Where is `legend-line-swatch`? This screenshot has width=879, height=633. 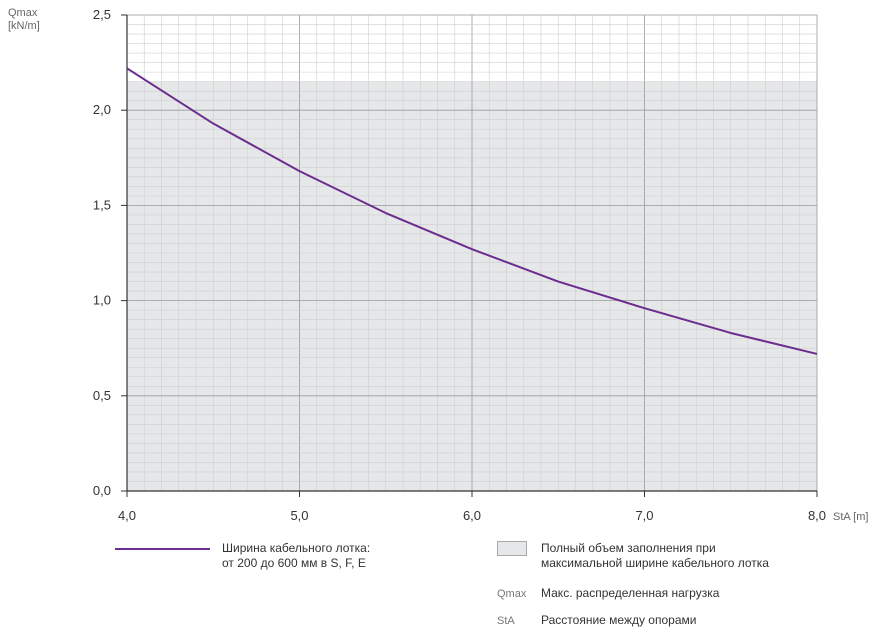
legend-line-swatch is located at coordinates (162, 549).